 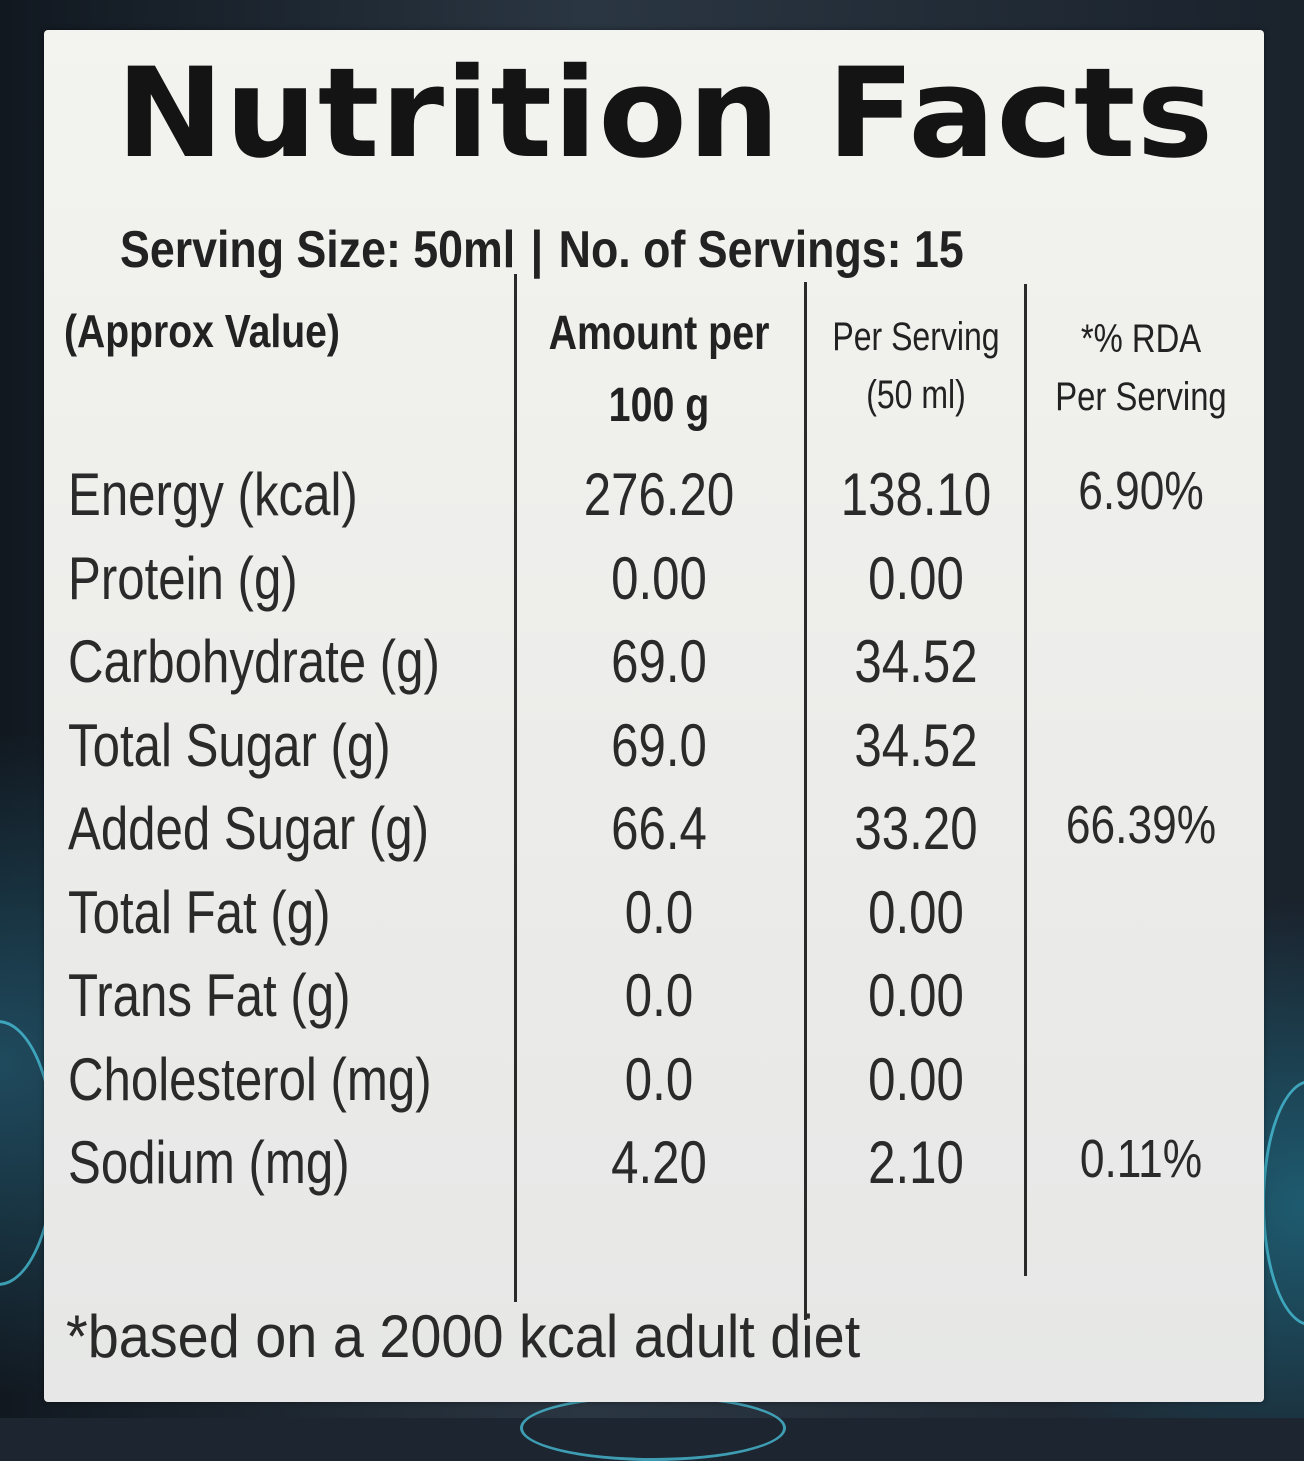 I want to click on header-nutrient: (Approx Value), so click(x=202, y=331).